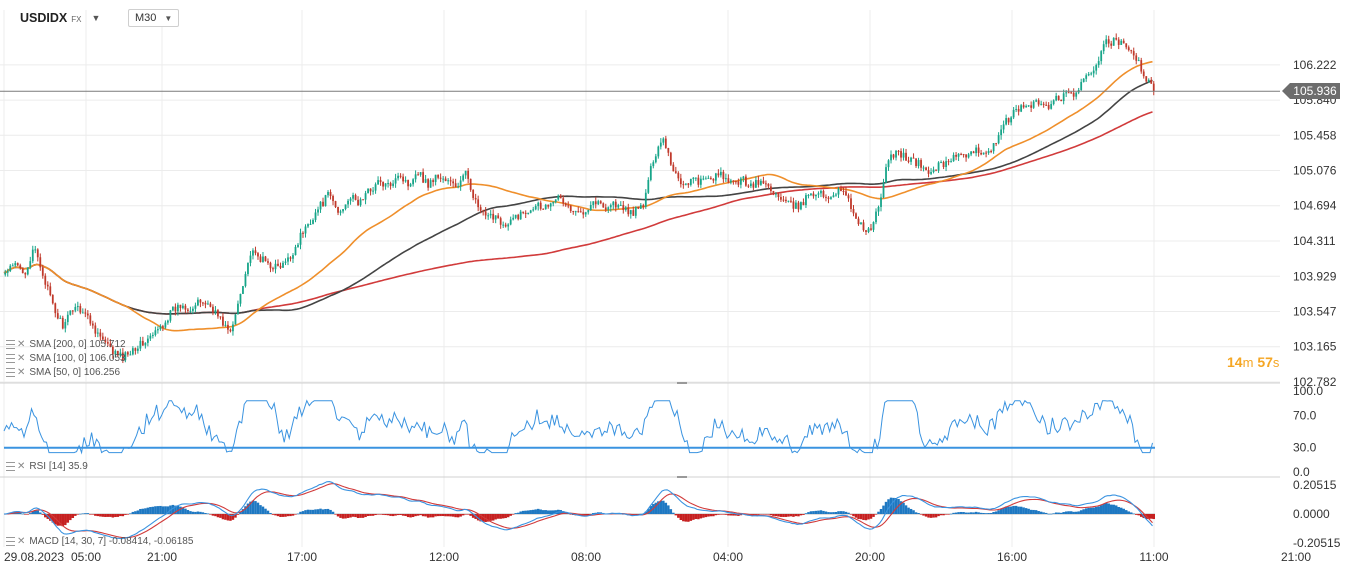  What do you see at coordinates (66, 358) in the screenshot?
I see `indicator-sma100: ✕ SMA [100, 0] 106.053` at bounding box center [66, 358].